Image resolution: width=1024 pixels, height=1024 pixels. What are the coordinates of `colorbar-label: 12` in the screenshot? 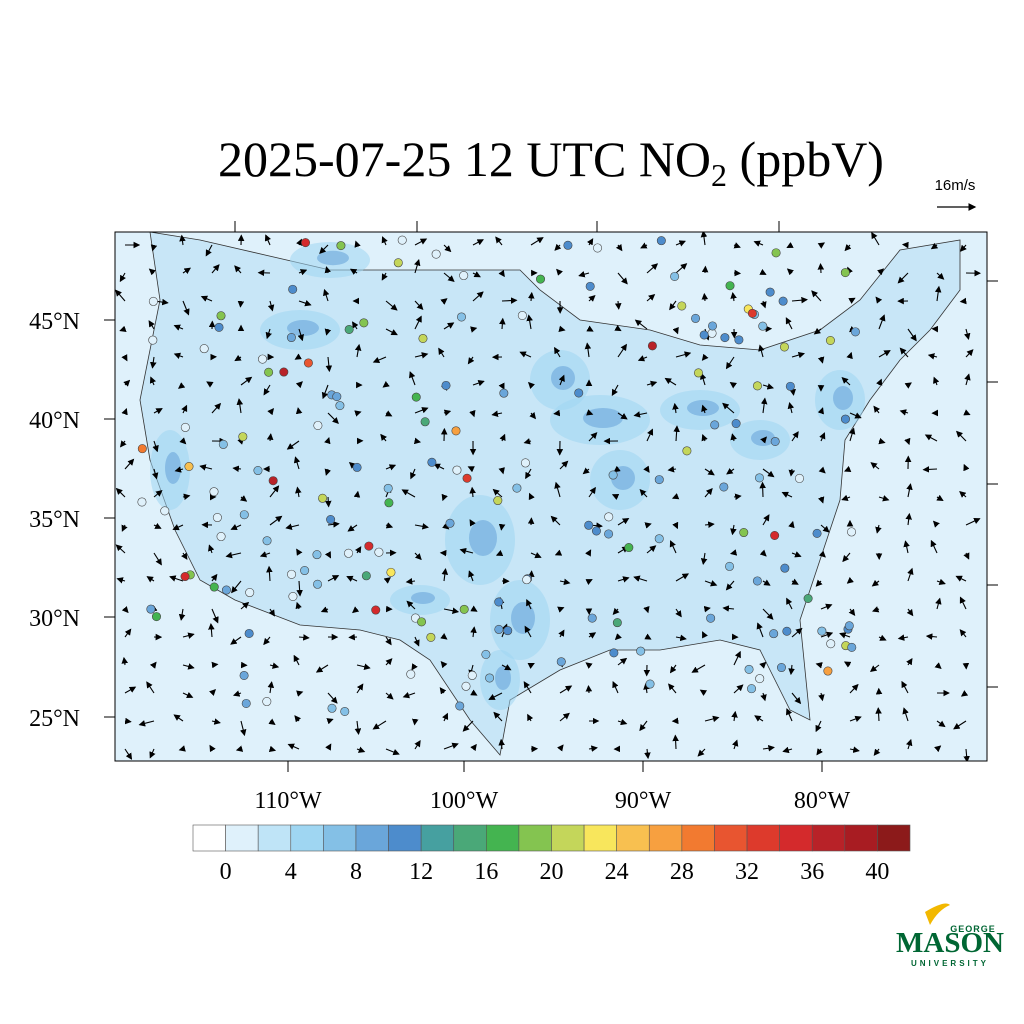 It's located at (421, 872).